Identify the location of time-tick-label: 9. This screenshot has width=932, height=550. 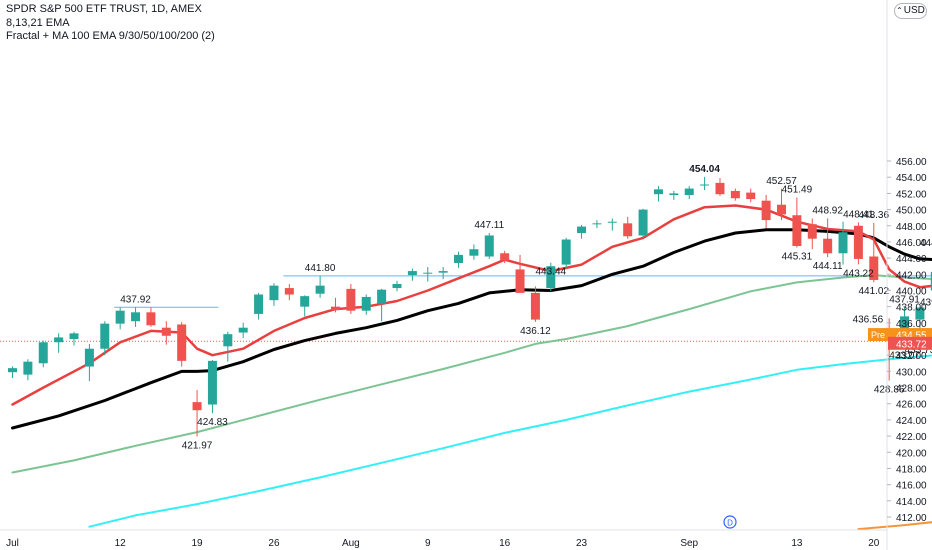
(428, 543).